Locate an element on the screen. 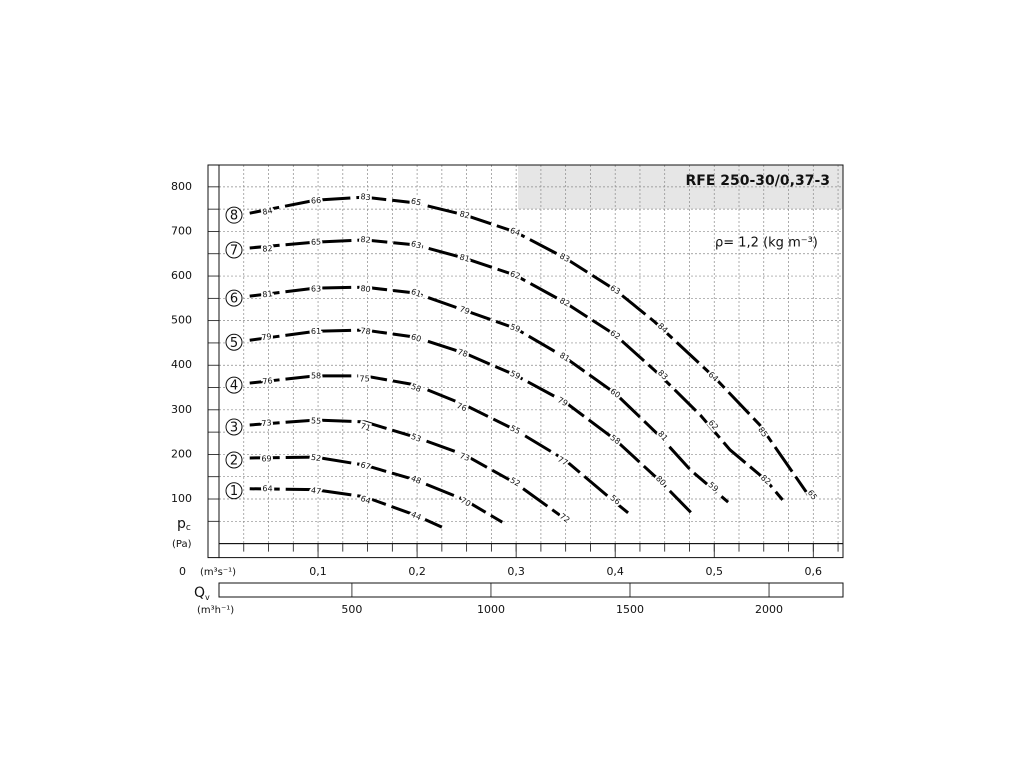 This screenshot has width=1024, height=768. curve-label: 71 is located at coordinates (365, 427).